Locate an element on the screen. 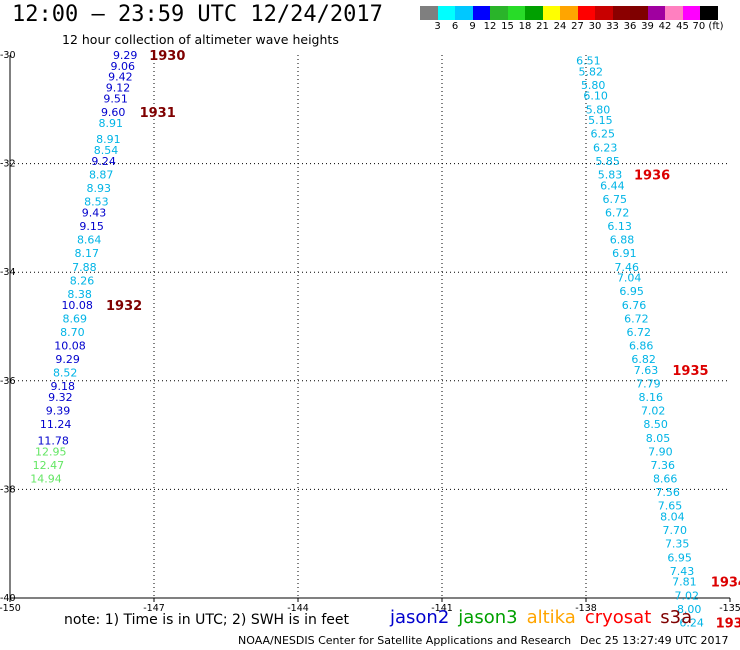  swh-value-east: 7.65 is located at coordinates (670, 506).